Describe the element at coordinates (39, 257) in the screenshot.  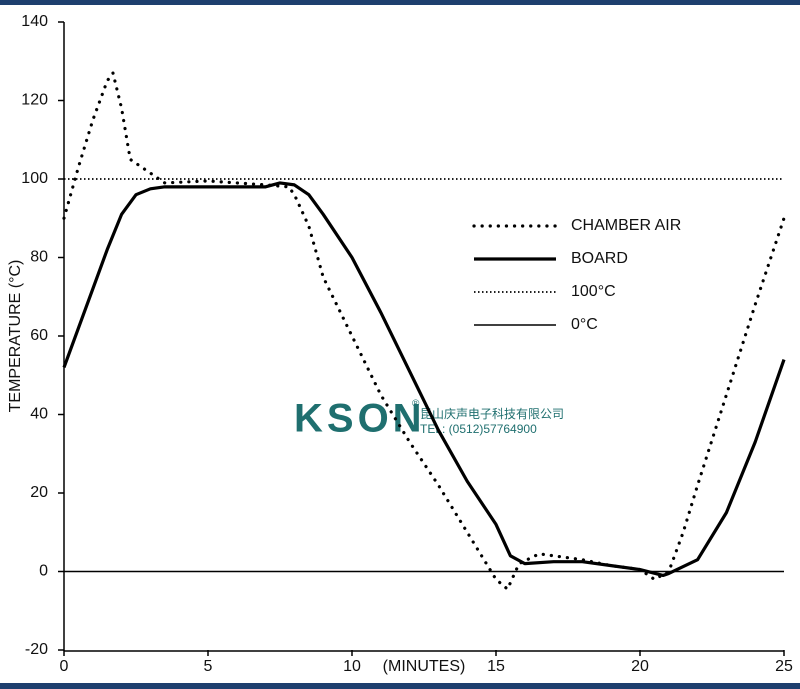
I see `y-tick-label: 80` at that location.